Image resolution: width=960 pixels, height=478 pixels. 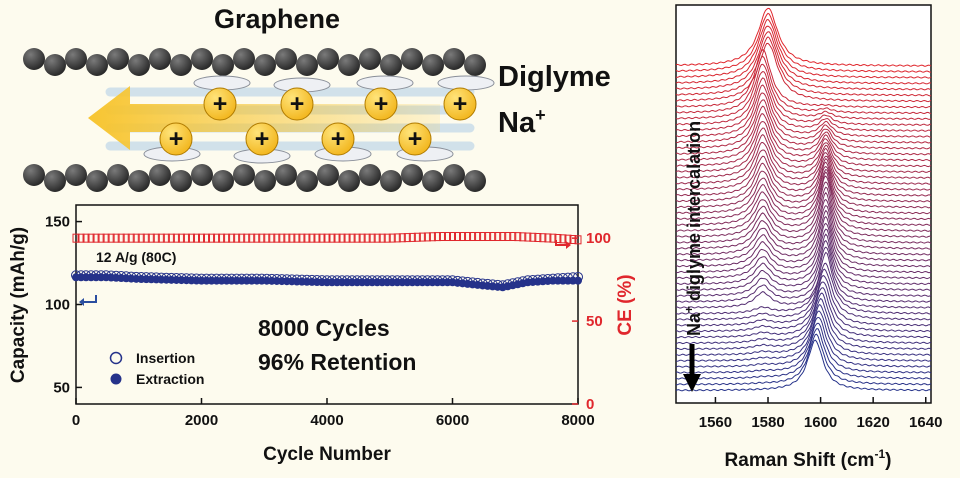 I want to click on ce-y-label: CE (%), so click(x=625, y=304).